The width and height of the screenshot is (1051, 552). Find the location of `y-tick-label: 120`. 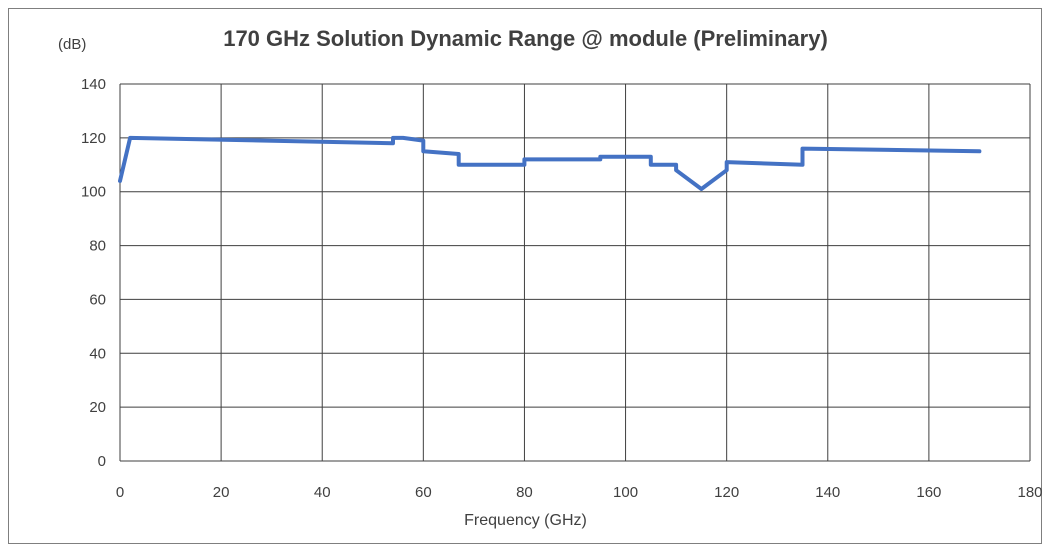

y-tick-label: 120 is located at coordinates (93, 138).